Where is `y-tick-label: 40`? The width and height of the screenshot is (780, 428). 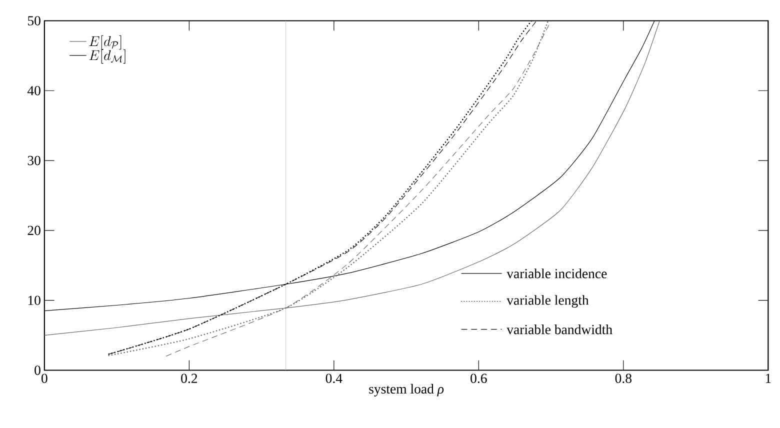
y-tick-label: 40 is located at coordinates (33, 91).